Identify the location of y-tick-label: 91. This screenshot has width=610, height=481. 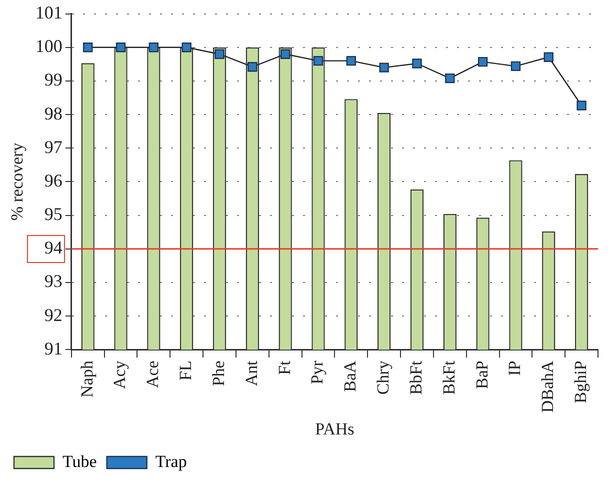
(53, 348).